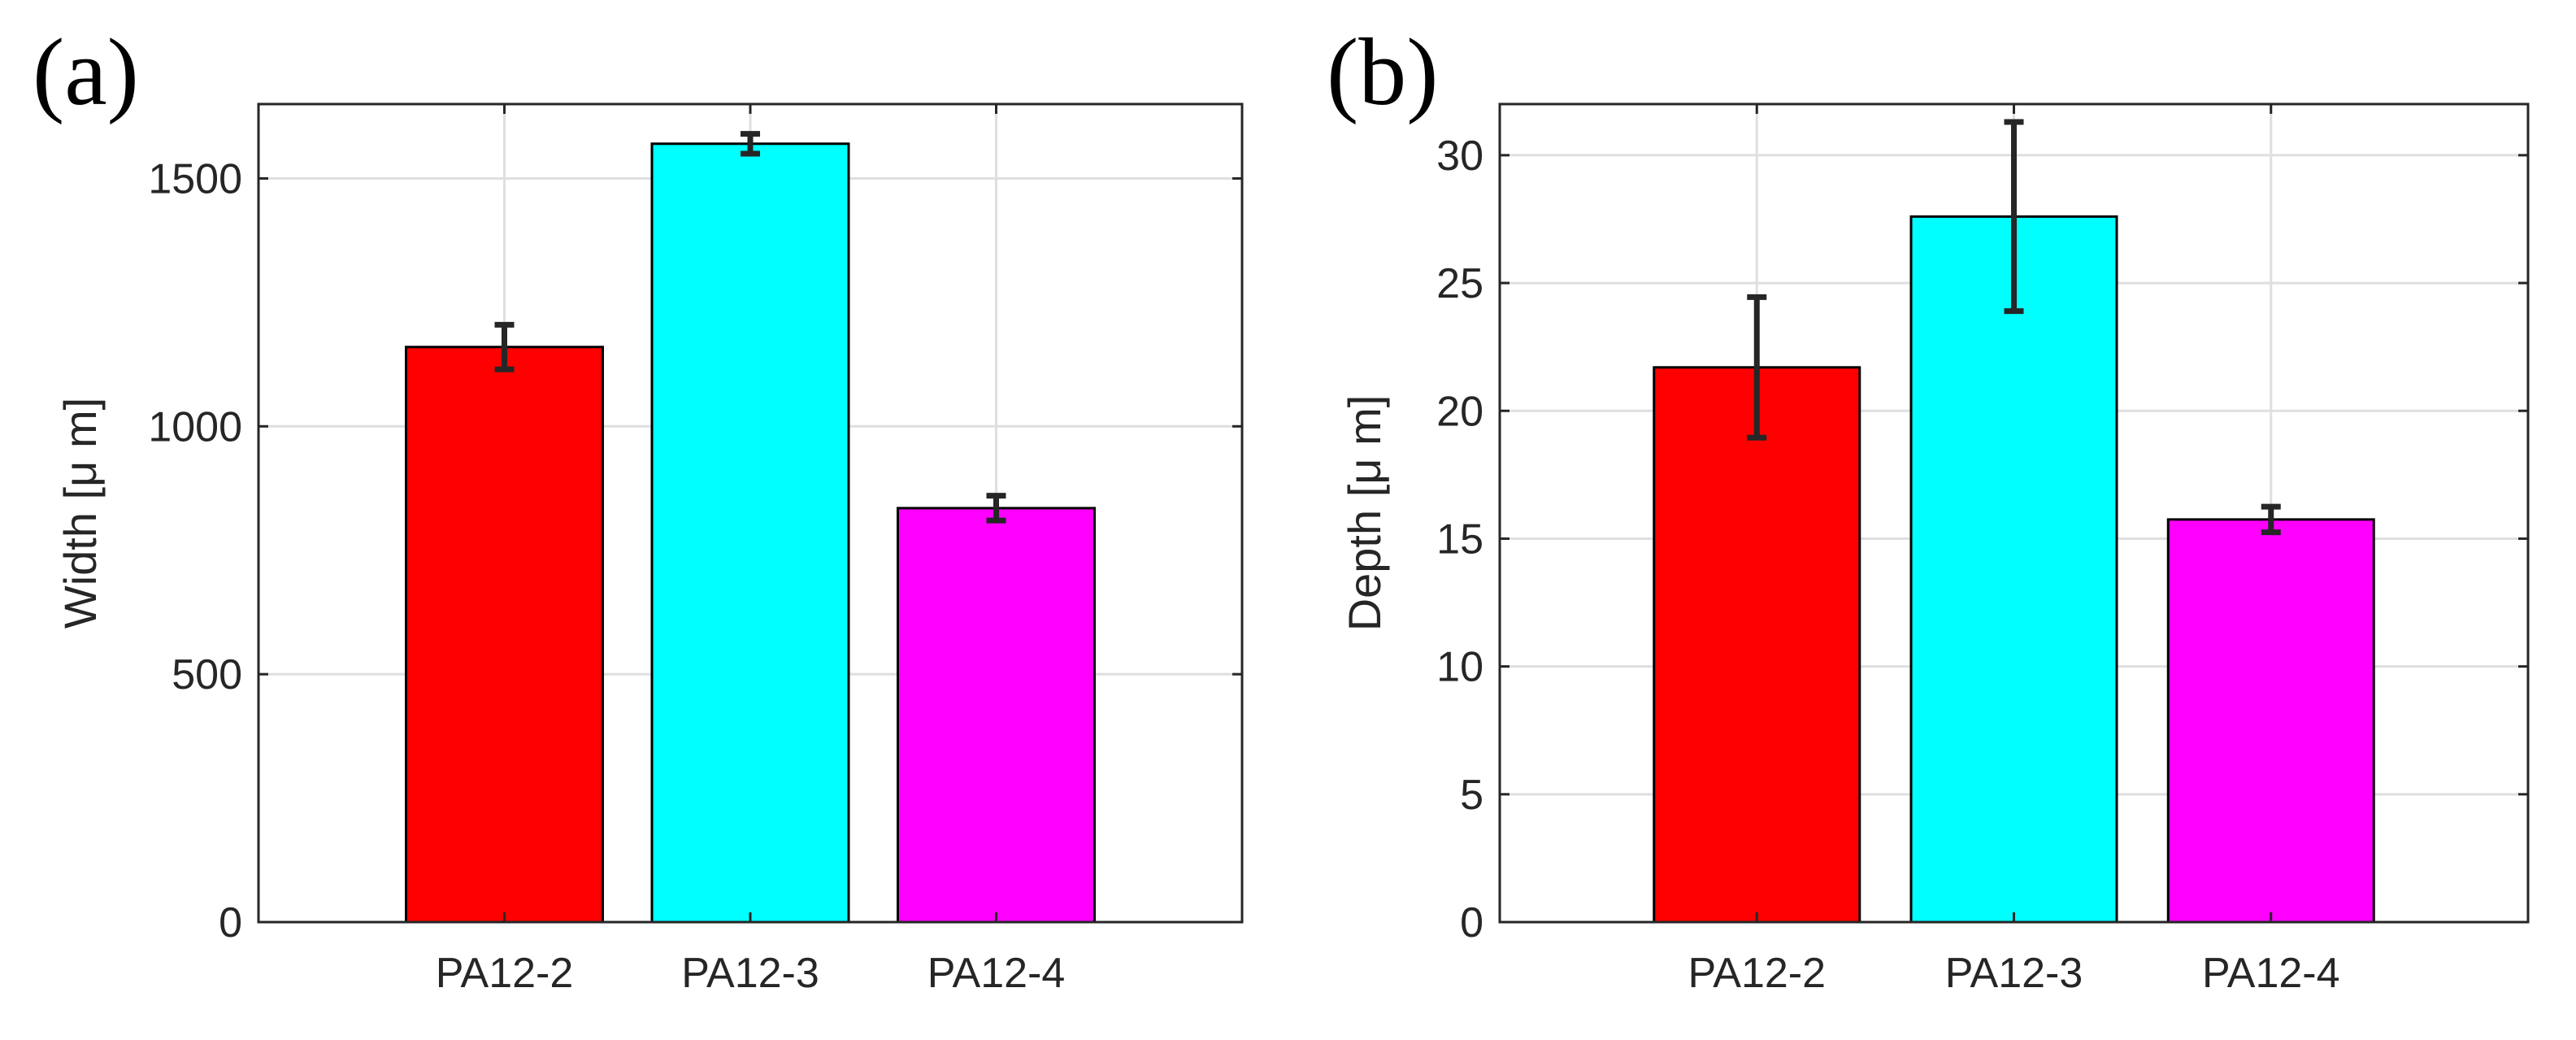  What do you see at coordinates (86, 72) in the screenshot?
I see `panel-label: (a)` at bounding box center [86, 72].